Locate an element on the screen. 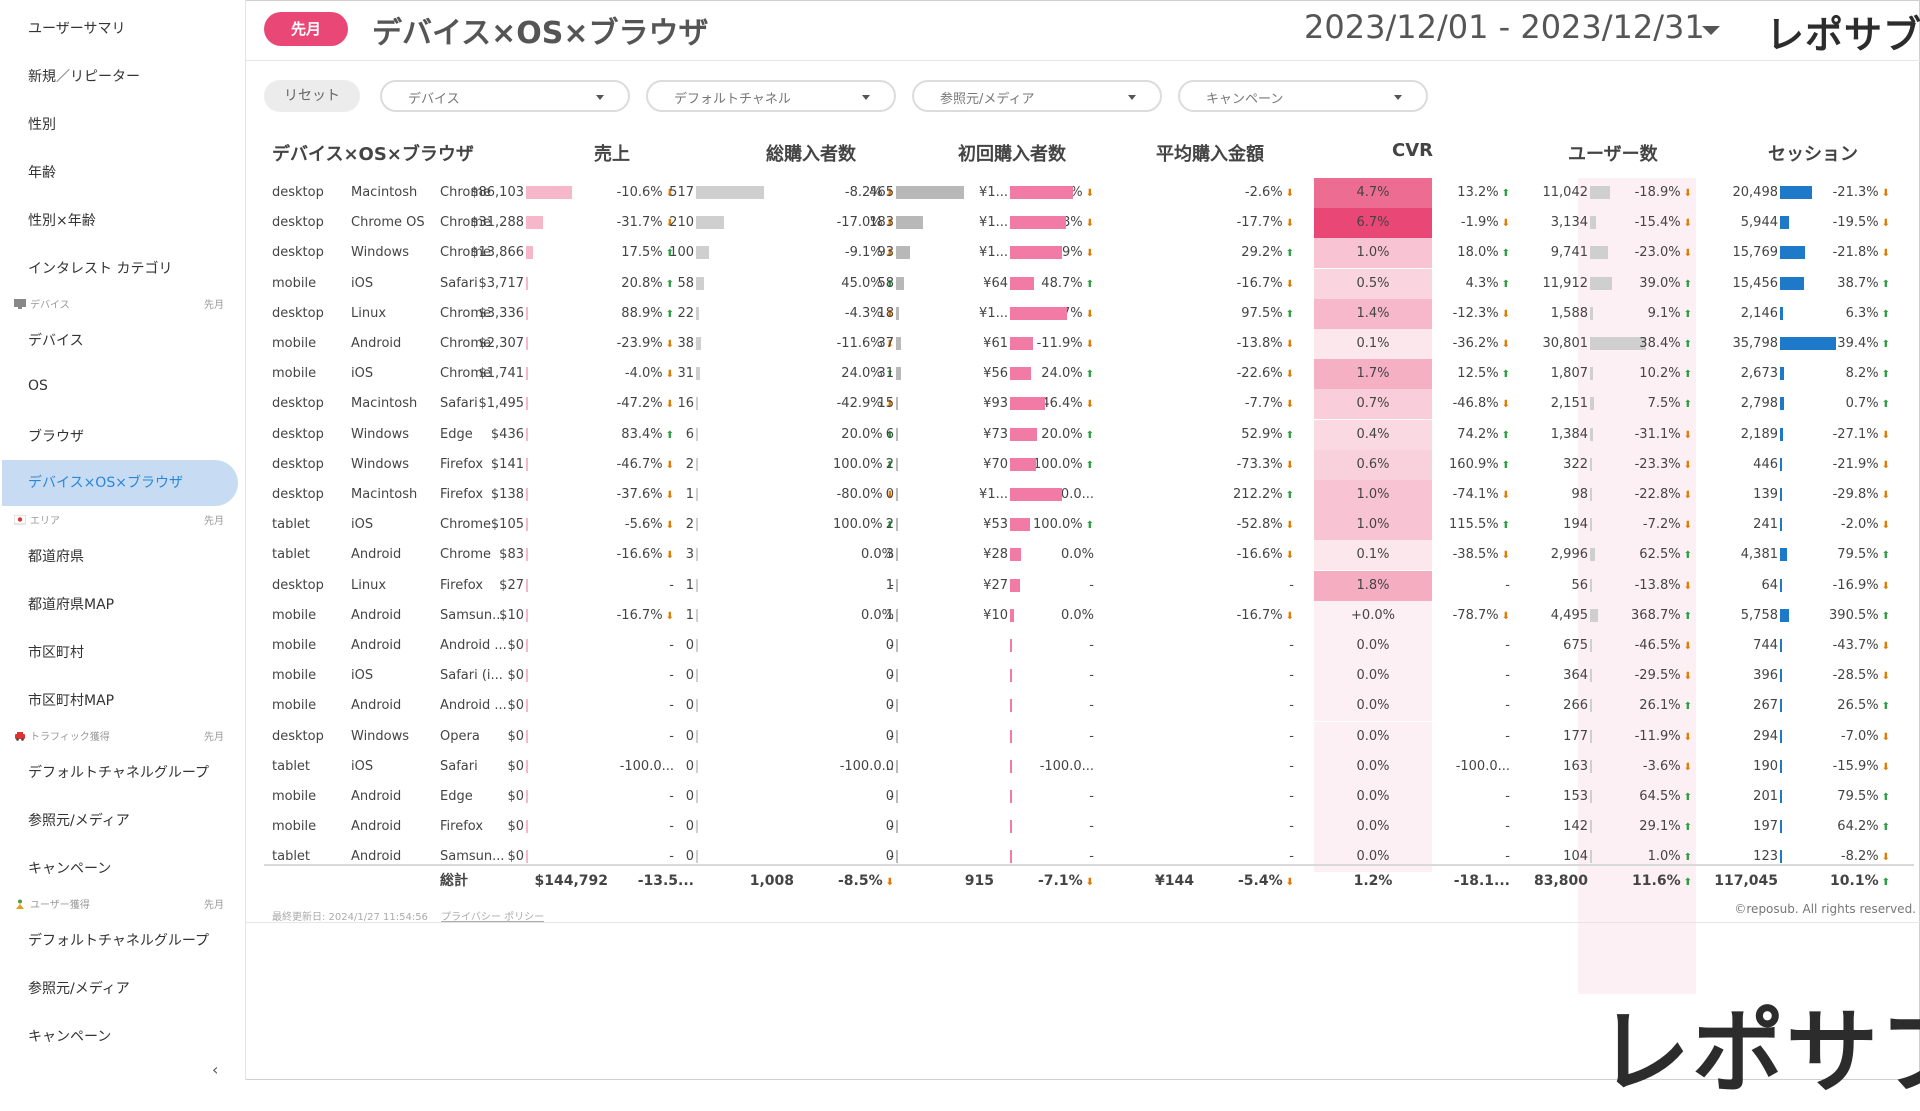 This screenshot has height=1111, width=1920. first-buyers-cell: 58 is located at coordinates (885, 283).